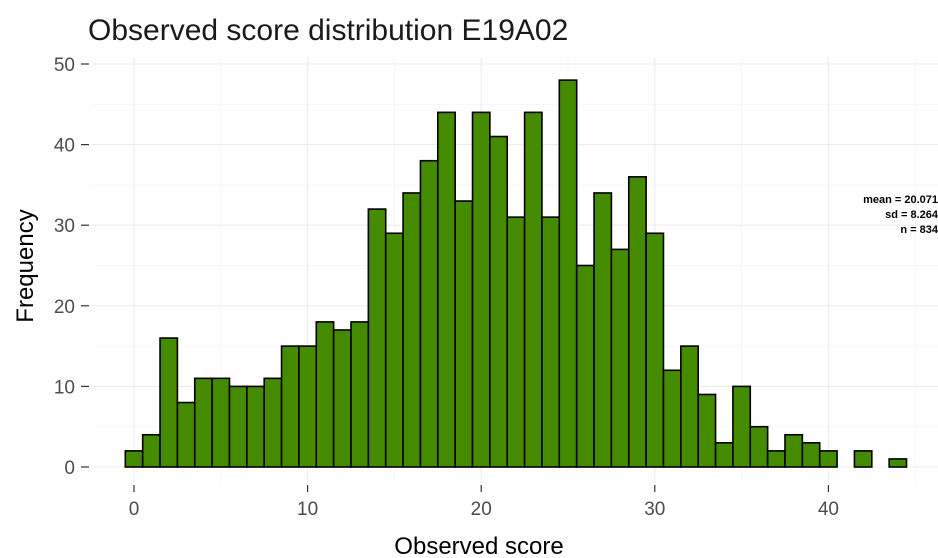 The width and height of the screenshot is (938, 558). Describe the element at coordinates (911, 215) in the screenshot. I see `stats-sd: sd = 8.264` at that location.